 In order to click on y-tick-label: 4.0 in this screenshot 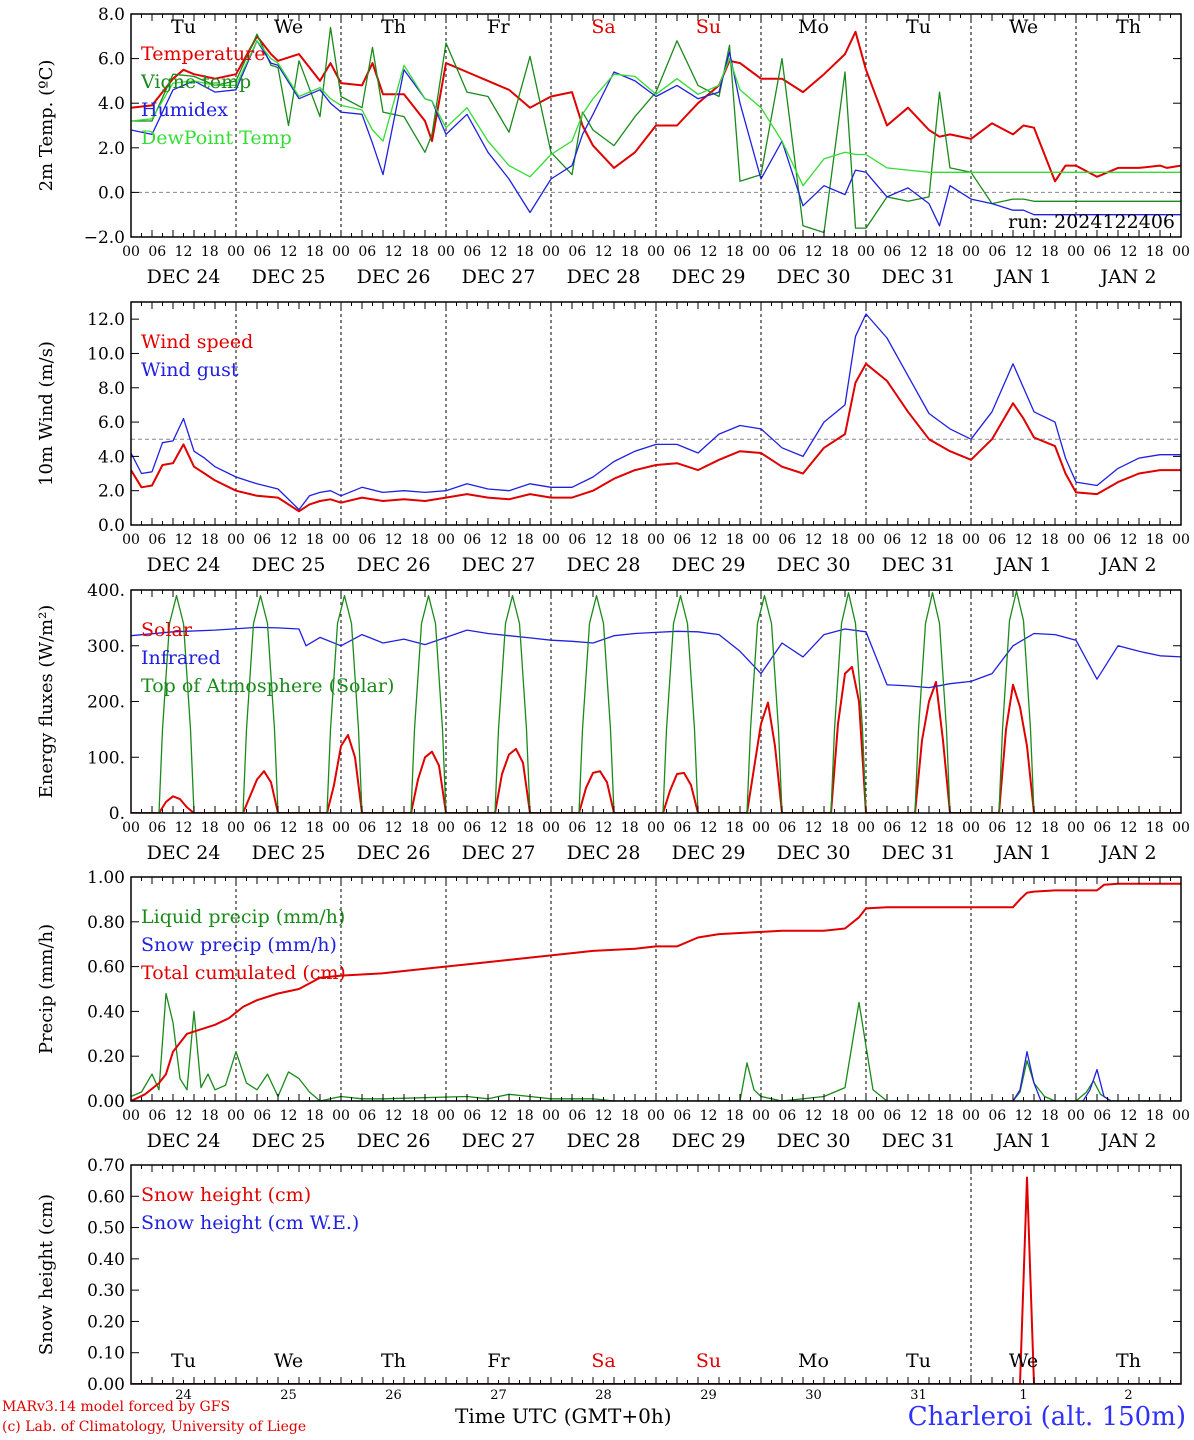, I will do `click(111, 104)`.